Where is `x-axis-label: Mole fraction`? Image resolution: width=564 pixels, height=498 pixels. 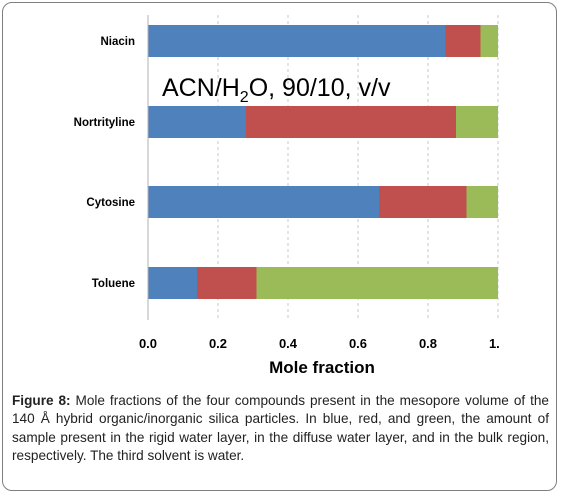 x-axis-label: Mole fraction is located at coordinates (322, 367).